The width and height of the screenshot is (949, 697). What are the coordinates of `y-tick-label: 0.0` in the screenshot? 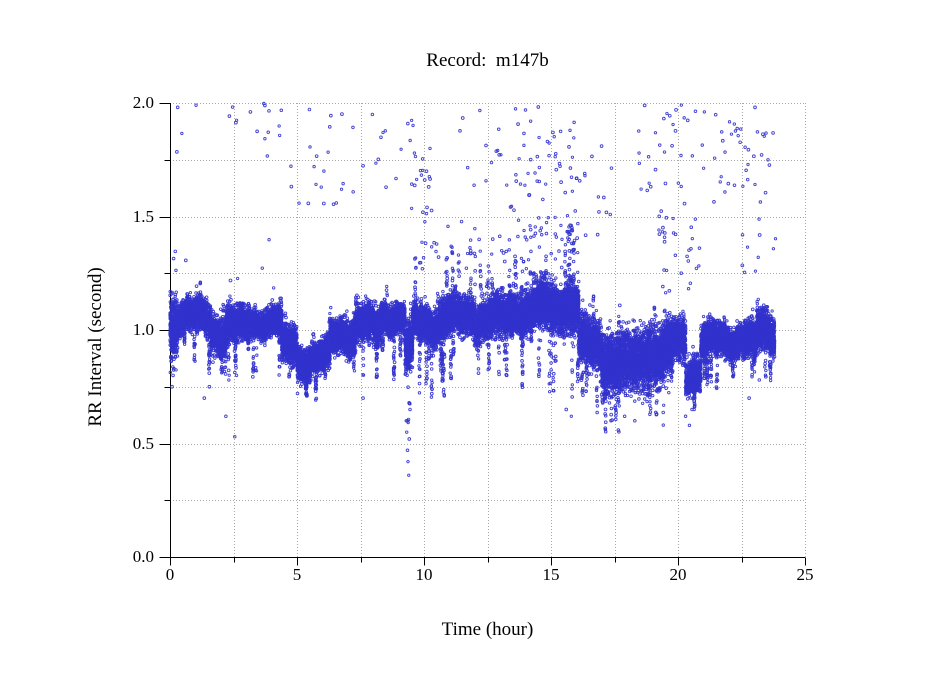 It's located at (143, 556).